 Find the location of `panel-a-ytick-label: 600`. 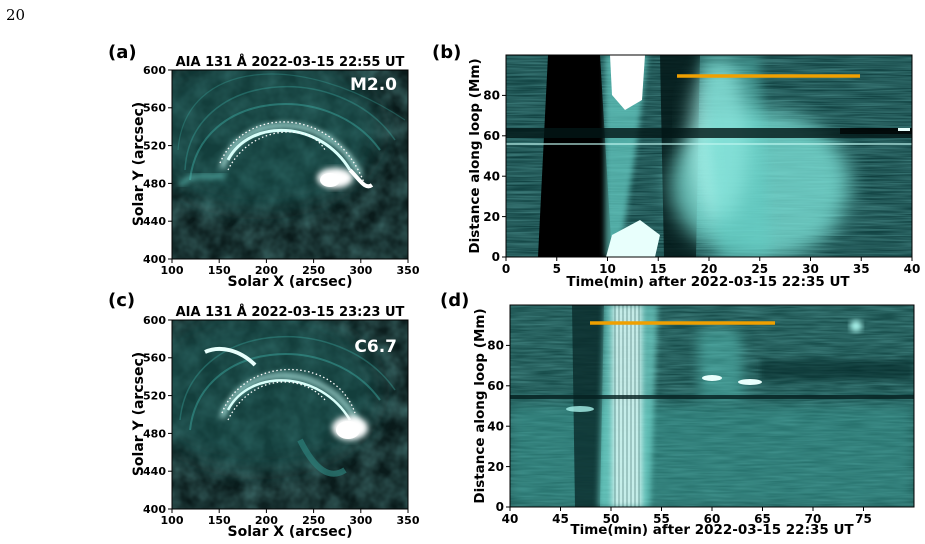

panel-a-ytick-label: 600 is located at coordinates (154, 70).